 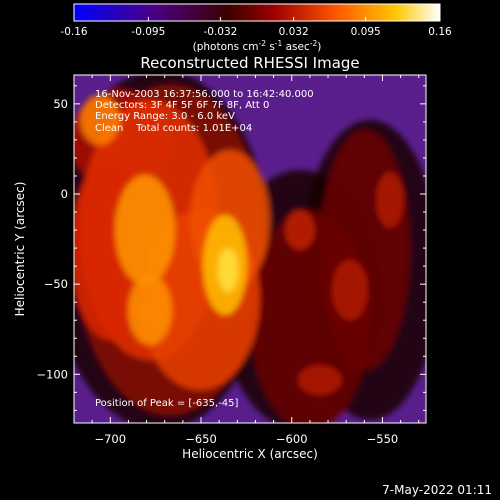 I want to click on chart-title: Reconstructed RHESSI Image, so click(x=249, y=63).